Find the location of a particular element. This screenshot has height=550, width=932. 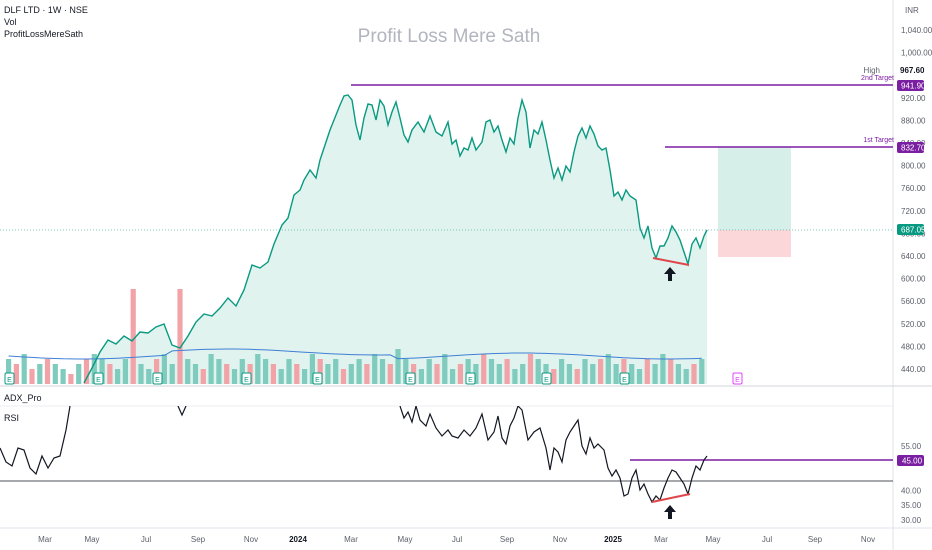

legend-adx: ADX_Pro is located at coordinates (23, 398).